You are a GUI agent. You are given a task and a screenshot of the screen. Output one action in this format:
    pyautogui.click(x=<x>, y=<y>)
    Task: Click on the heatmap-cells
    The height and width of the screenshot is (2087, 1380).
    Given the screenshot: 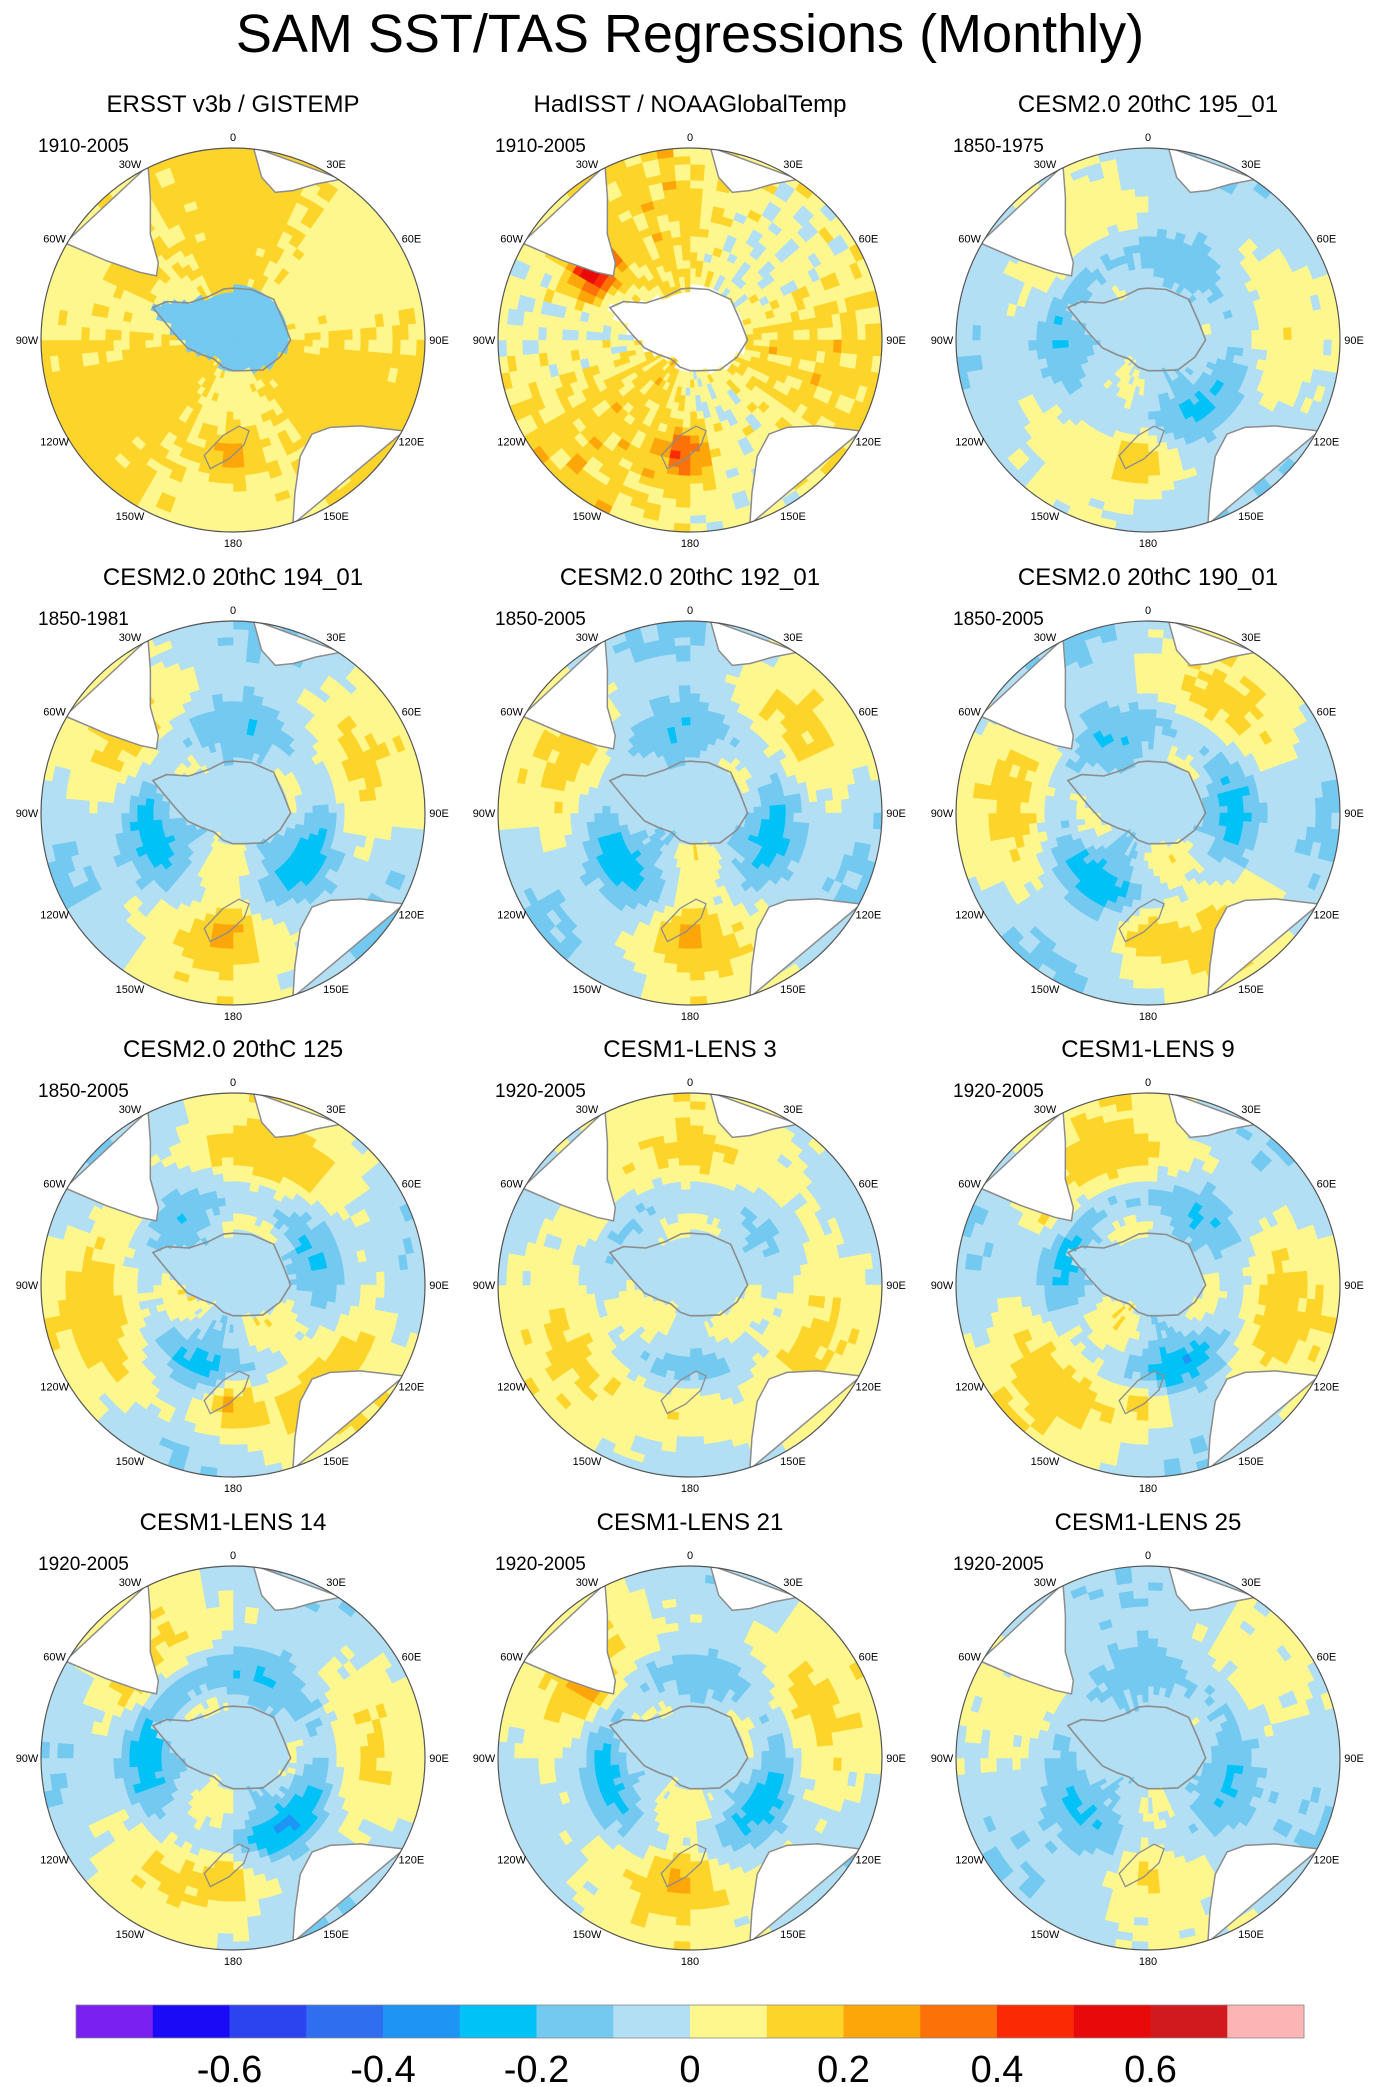 What is the action you would take?
    pyautogui.click(x=233, y=340)
    